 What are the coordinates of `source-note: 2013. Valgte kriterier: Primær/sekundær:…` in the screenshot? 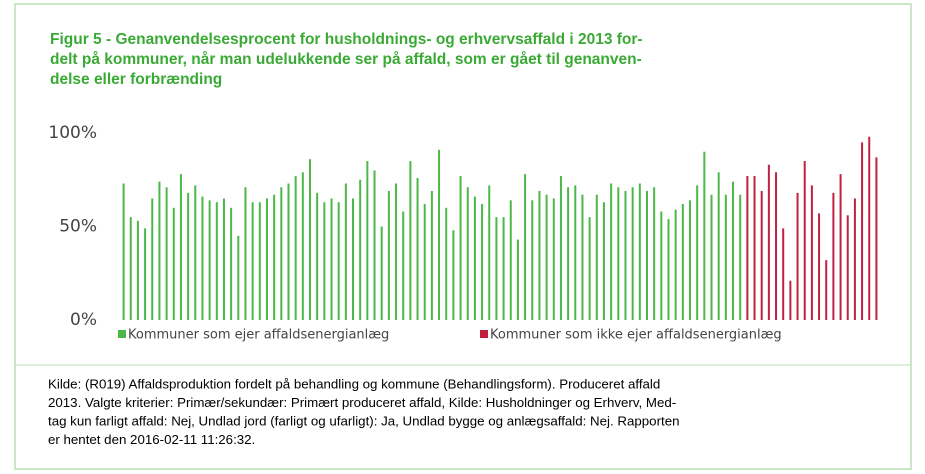 It's located at (362, 402).